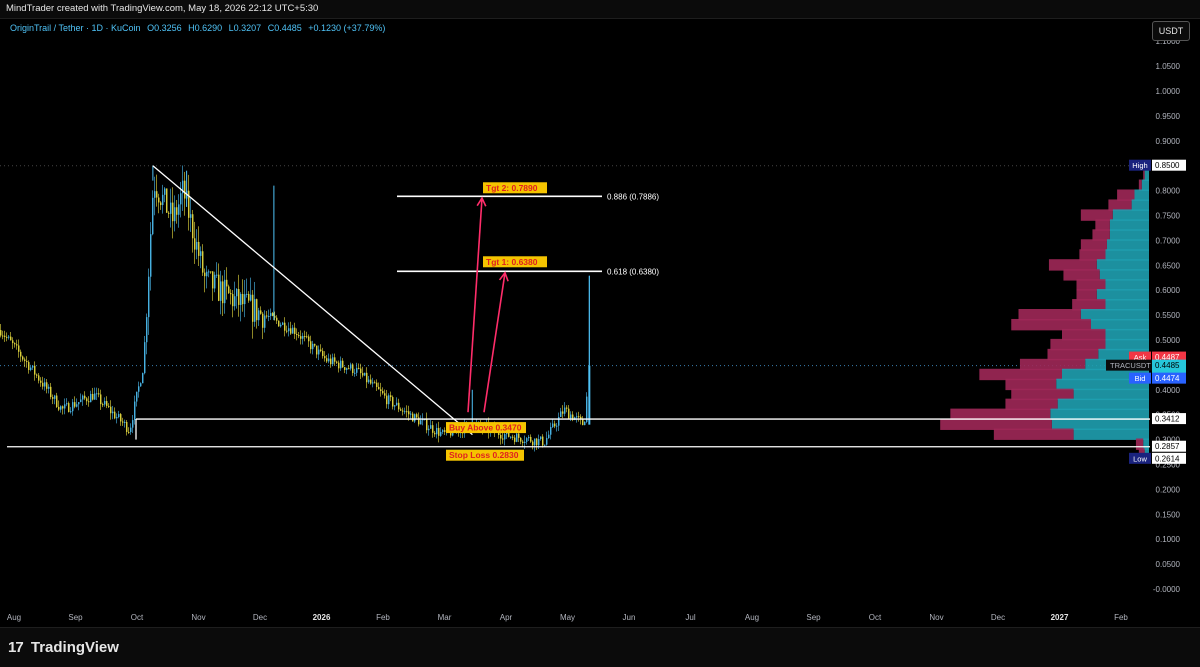 The image size is (1200, 667). Describe the element at coordinates (1168, 91) in the screenshot. I see `y-tick-label: 1.0000` at that location.